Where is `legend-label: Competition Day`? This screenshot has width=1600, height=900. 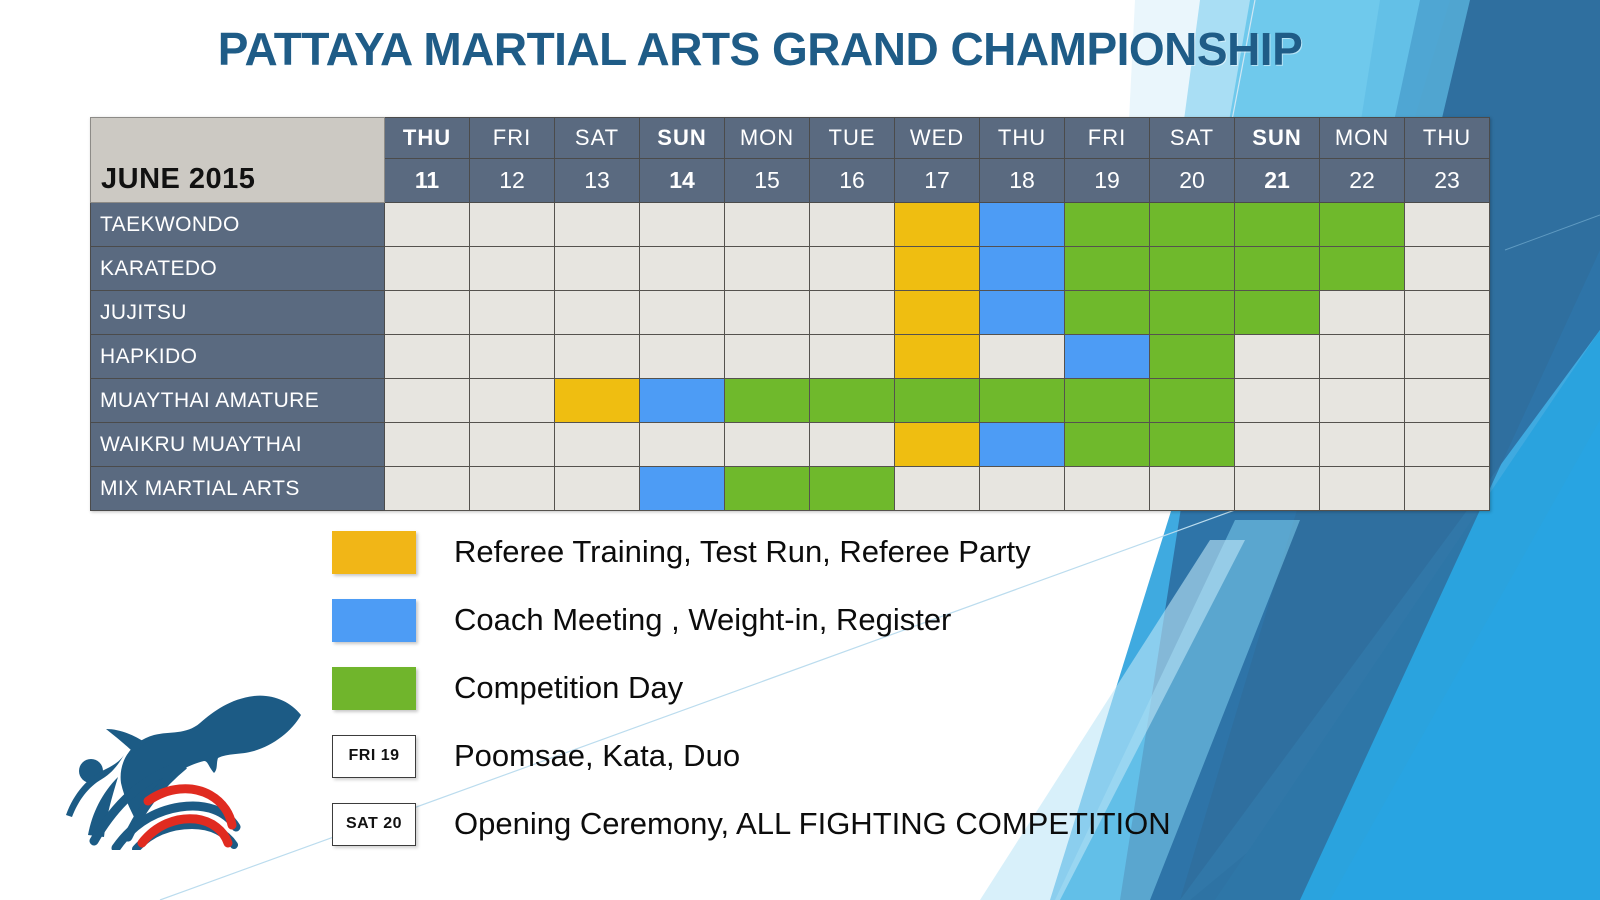 legend-label: Competition Day is located at coordinates (569, 687).